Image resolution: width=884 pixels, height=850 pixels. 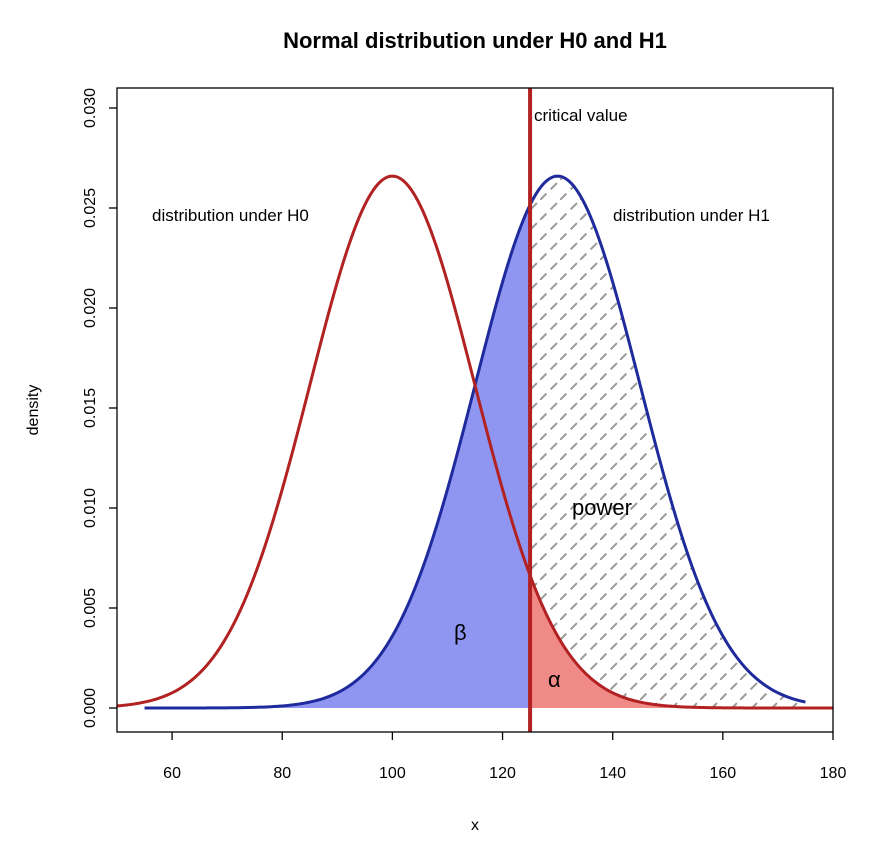 I want to click on x-tick-label: 180, so click(x=833, y=773).